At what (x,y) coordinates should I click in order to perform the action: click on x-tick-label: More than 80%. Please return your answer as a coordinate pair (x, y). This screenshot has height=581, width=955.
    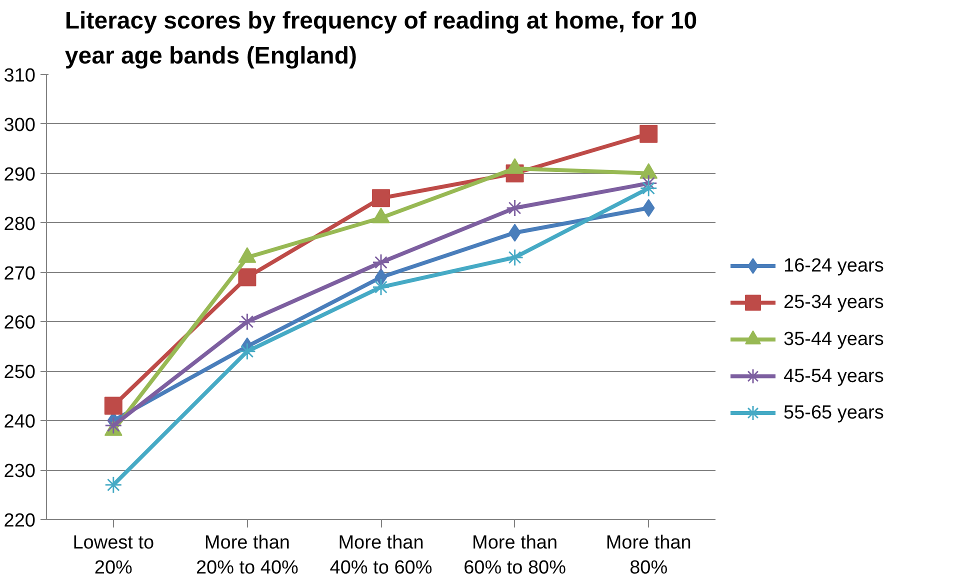
    Looking at the image, I should click on (649, 555).